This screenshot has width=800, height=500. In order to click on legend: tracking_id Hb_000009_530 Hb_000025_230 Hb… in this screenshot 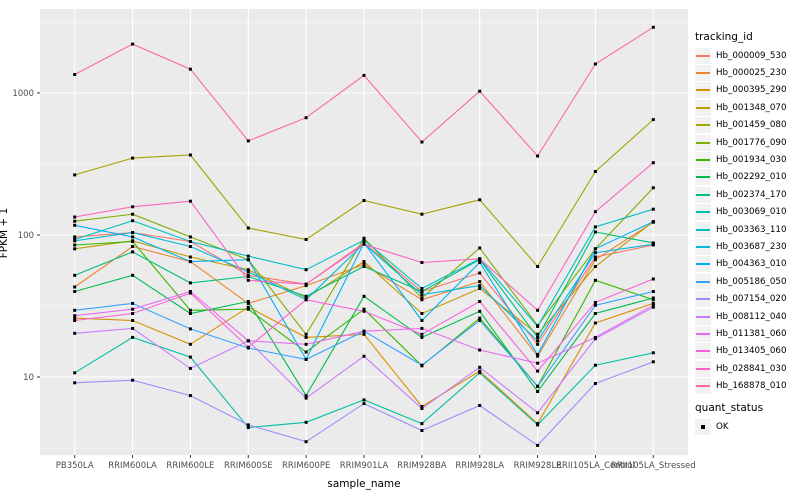, I will do `click(746, 250)`.